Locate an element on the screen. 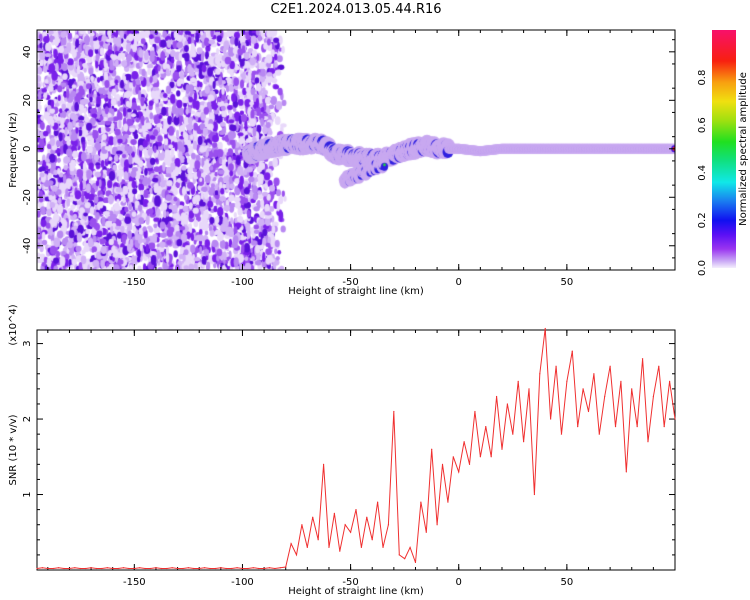 This screenshot has width=750, height=600. colorbar-tick-label: 0.4 is located at coordinates (702, 173).